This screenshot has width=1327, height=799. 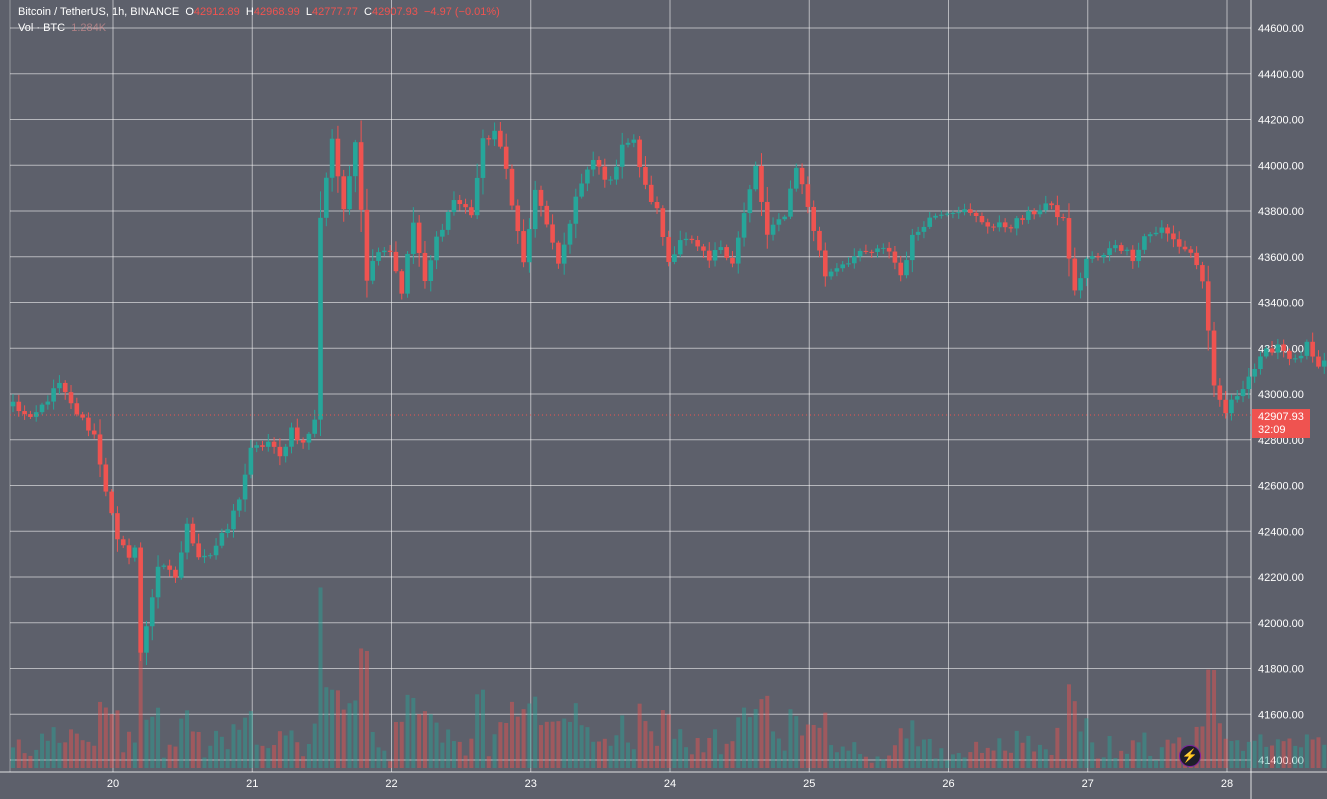 What do you see at coordinates (99, 12) in the screenshot?
I see `symbol-title: Bitcoin / TetherUS, 1h, BINANCE` at bounding box center [99, 12].